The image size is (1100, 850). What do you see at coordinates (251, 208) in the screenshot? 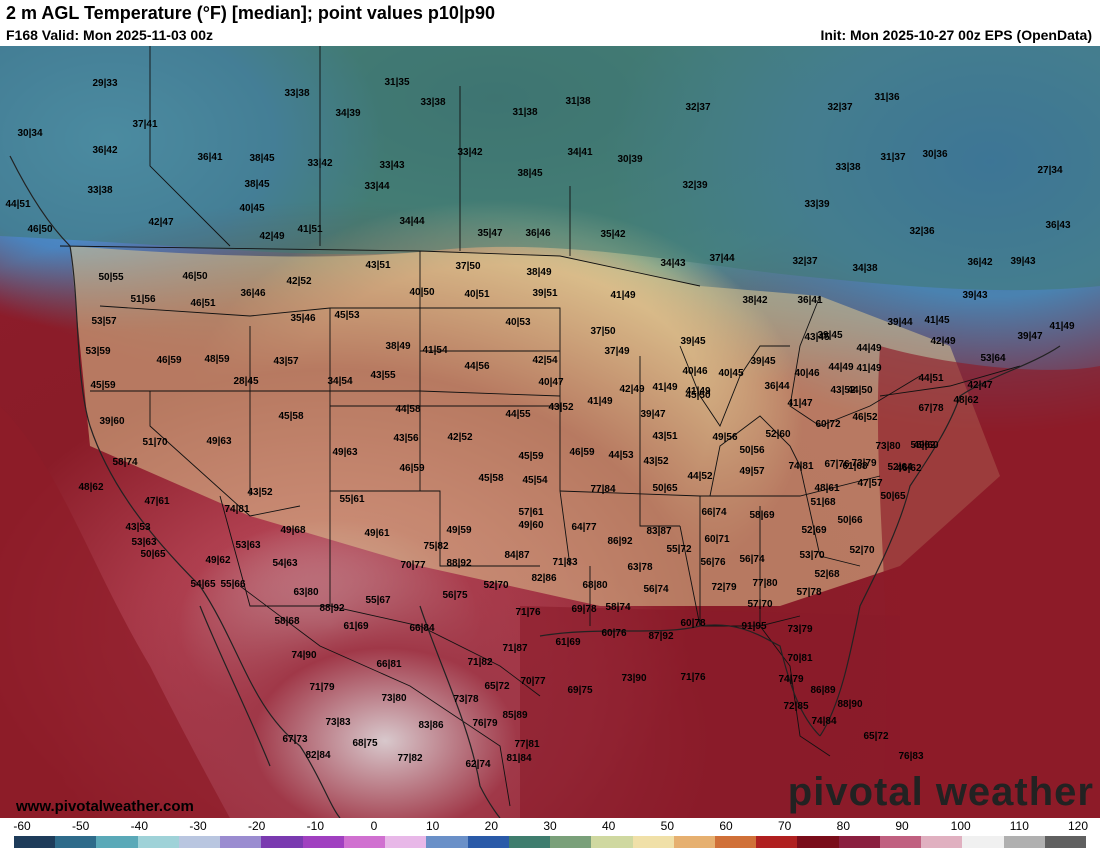
I see `point-value-label: 40|45` at bounding box center [251, 208].